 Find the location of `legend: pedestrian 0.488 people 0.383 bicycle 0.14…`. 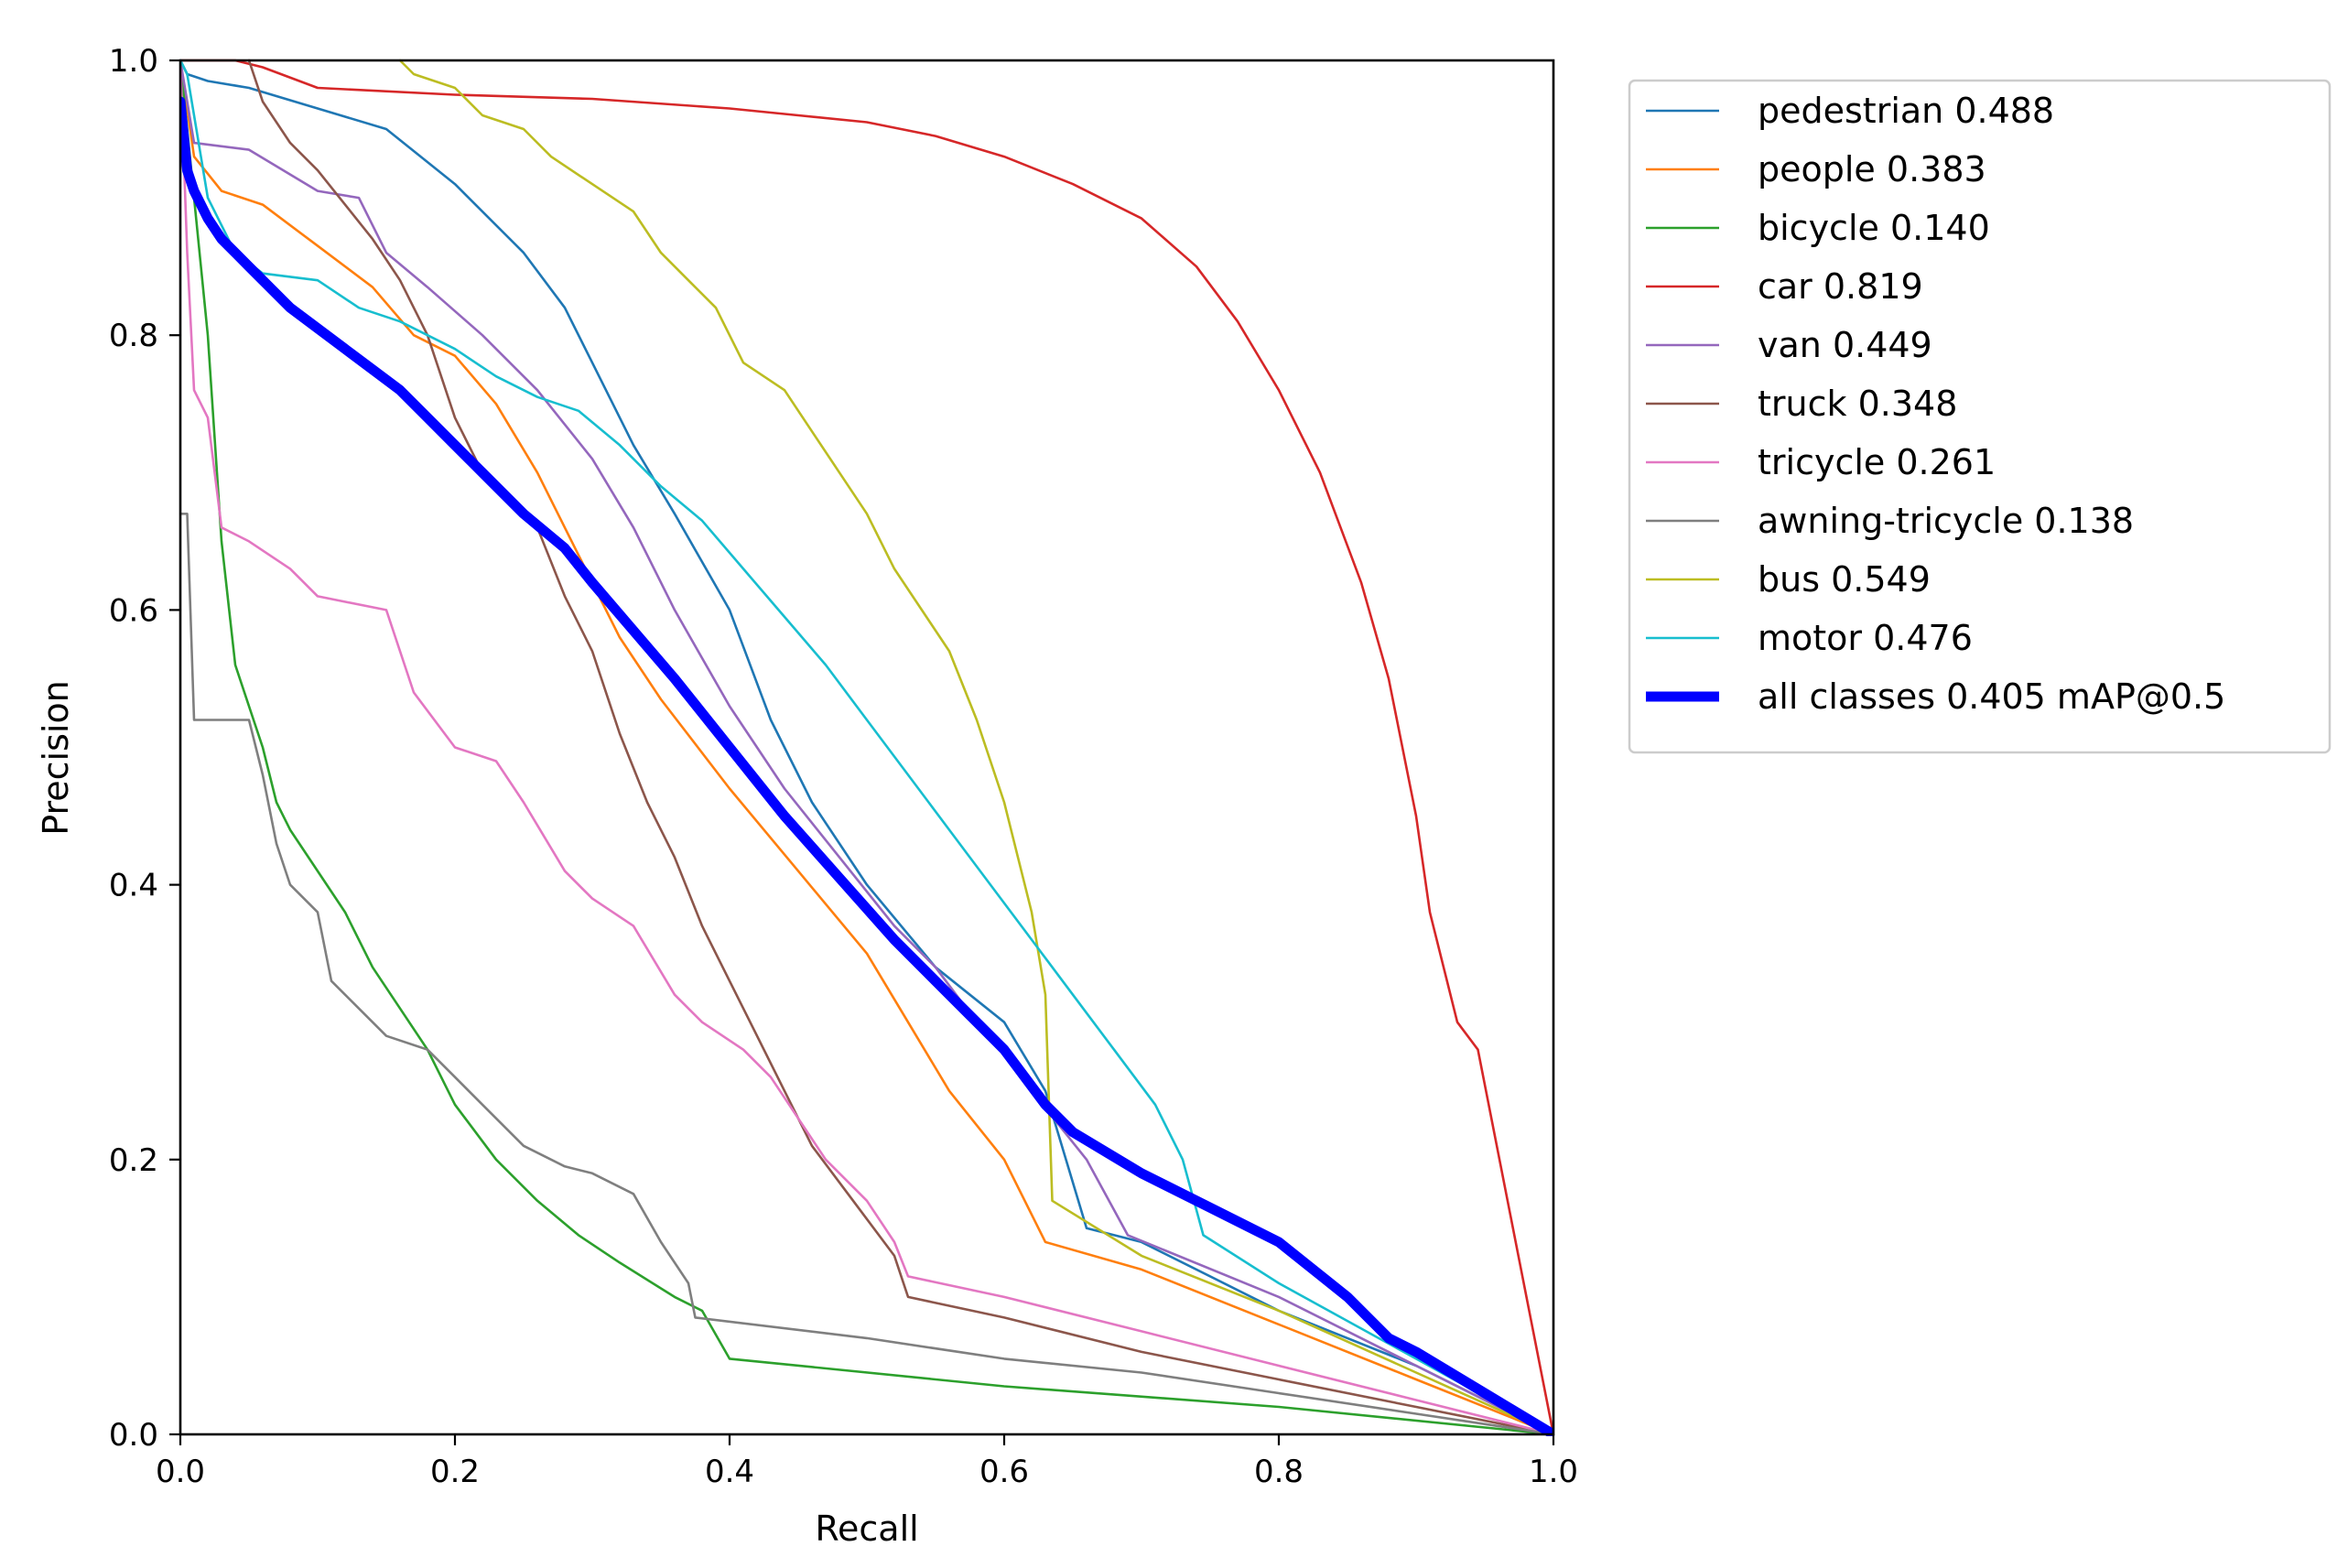

legend: pedestrian 0.488 people 0.383 bicycle 0.14… is located at coordinates (1980, 416).